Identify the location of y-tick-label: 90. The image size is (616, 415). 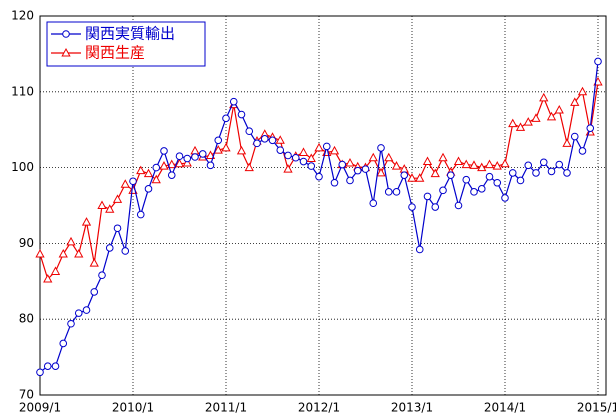
(26, 243).